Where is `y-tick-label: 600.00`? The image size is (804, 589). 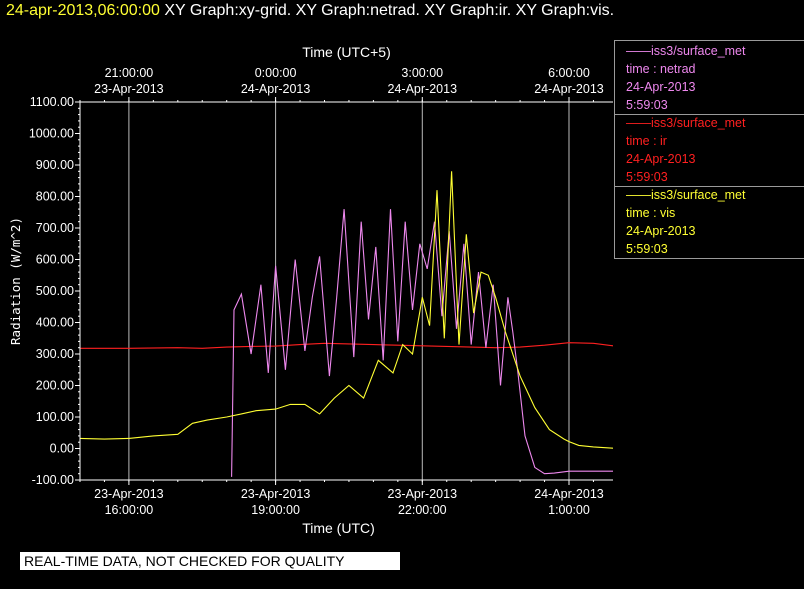 y-tick-label: 600.00 is located at coordinates (55, 260).